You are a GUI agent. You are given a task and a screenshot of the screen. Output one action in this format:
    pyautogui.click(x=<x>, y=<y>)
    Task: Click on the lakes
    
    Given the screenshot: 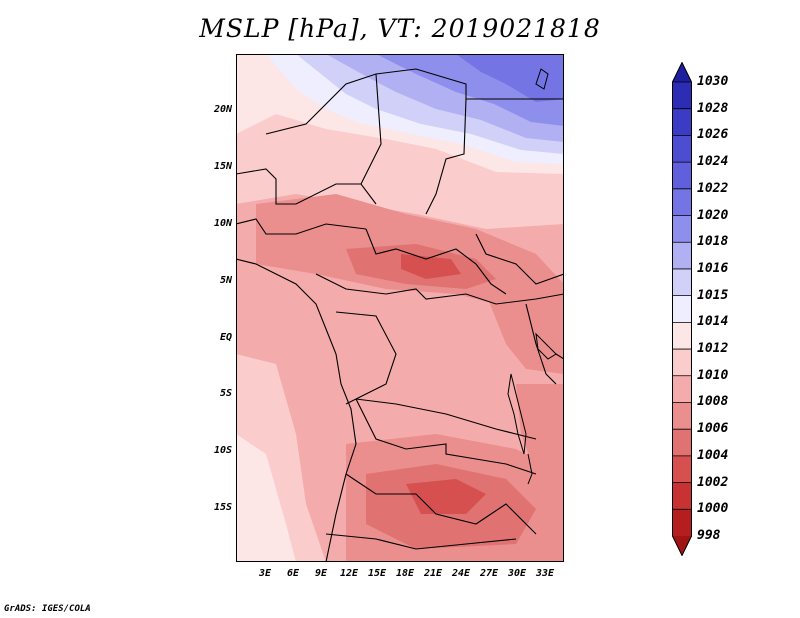 What is the action you would take?
    pyautogui.click(x=532, y=408)
    